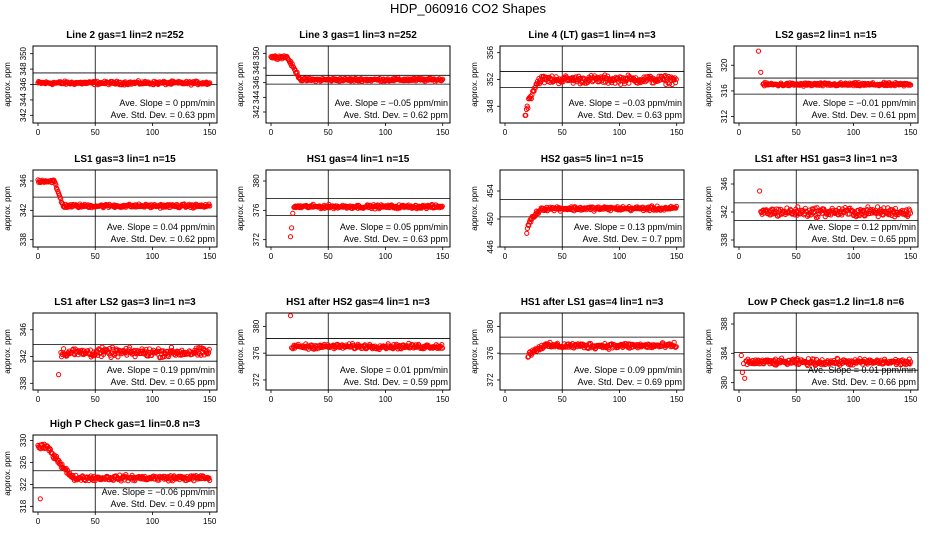 The height and width of the screenshot is (540, 936). What do you see at coordinates (628, 227) in the screenshot?
I see `slope-label: Ave. Slope = 0.13 ppm/min` at bounding box center [628, 227].